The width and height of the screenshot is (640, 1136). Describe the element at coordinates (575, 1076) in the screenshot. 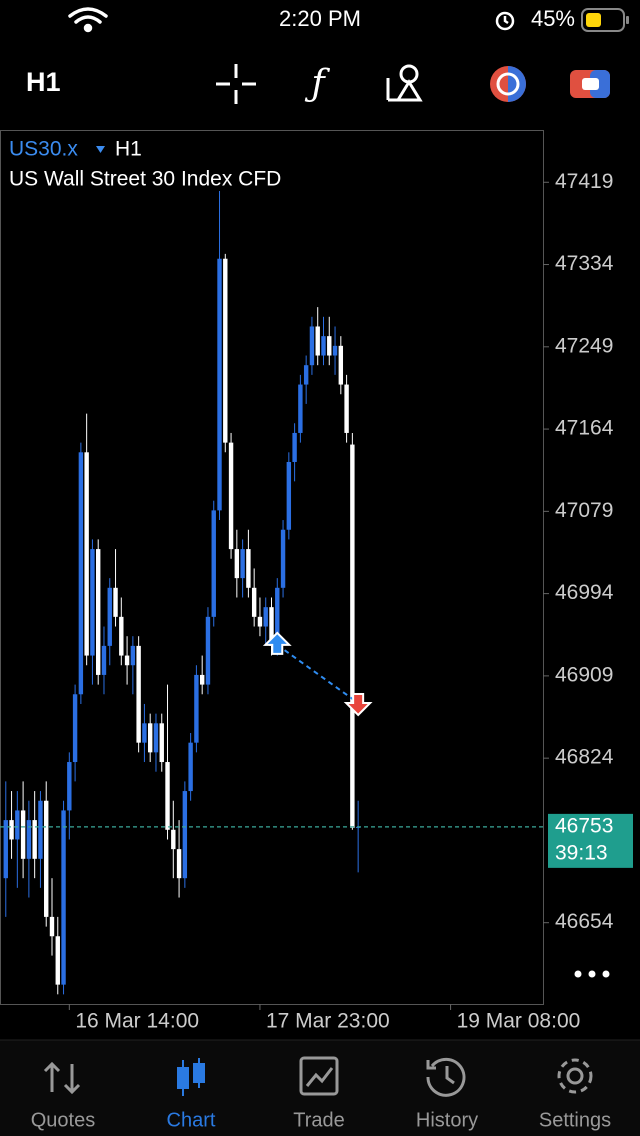

I see `settings-icon` at that location.